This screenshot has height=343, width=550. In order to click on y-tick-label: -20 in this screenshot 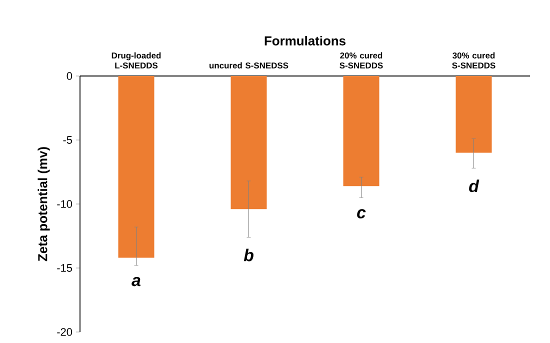, I will do `click(64, 332)`.